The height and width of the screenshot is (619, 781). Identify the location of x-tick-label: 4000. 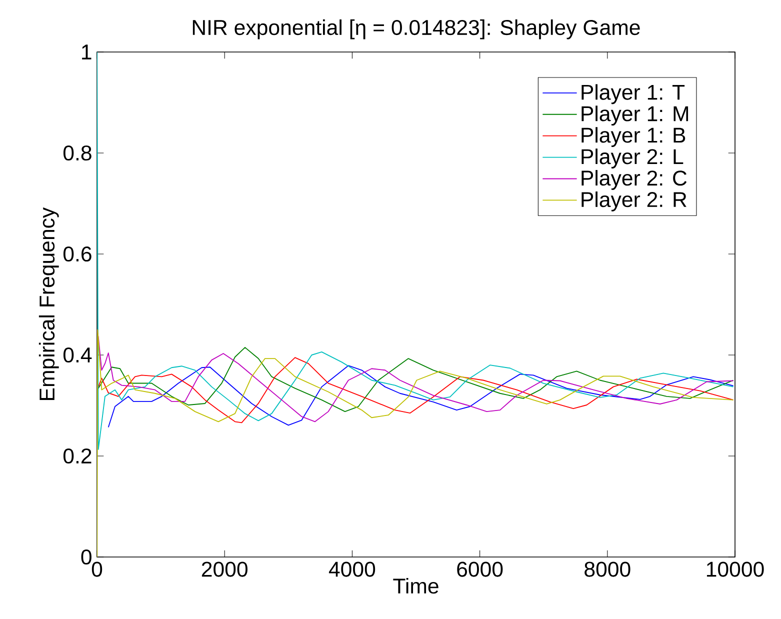
(352, 569).